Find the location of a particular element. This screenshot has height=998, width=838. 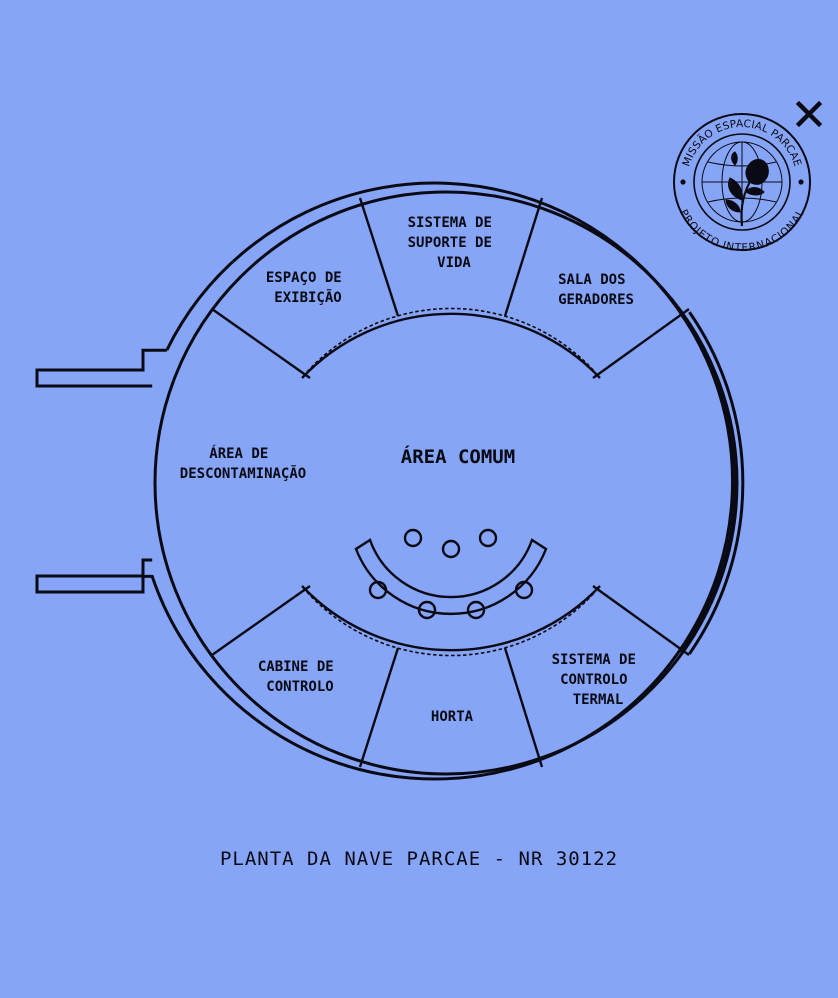

room-controlo-termal: SISTEMA DE CONTROLO TERMAL is located at coordinates (598, 680).